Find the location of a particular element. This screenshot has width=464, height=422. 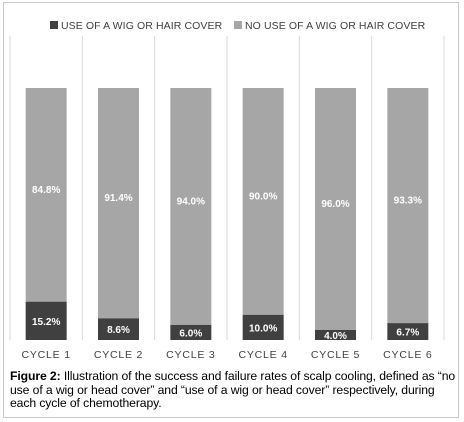

data-label-no-wig: 84.8% is located at coordinates (46, 190).